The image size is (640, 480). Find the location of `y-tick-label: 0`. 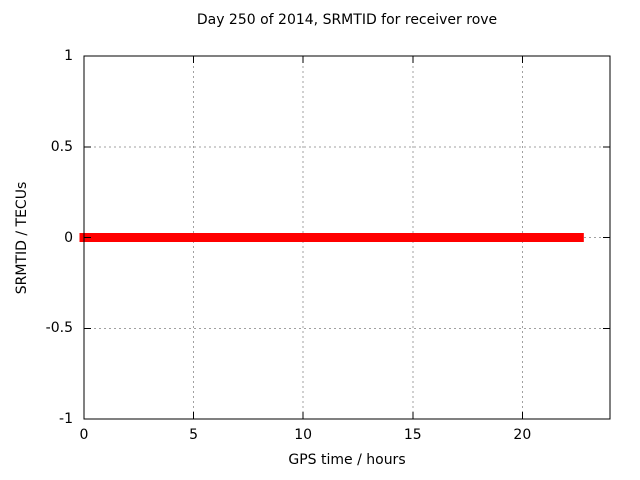

y-tick-label: 0 is located at coordinates (68, 237).